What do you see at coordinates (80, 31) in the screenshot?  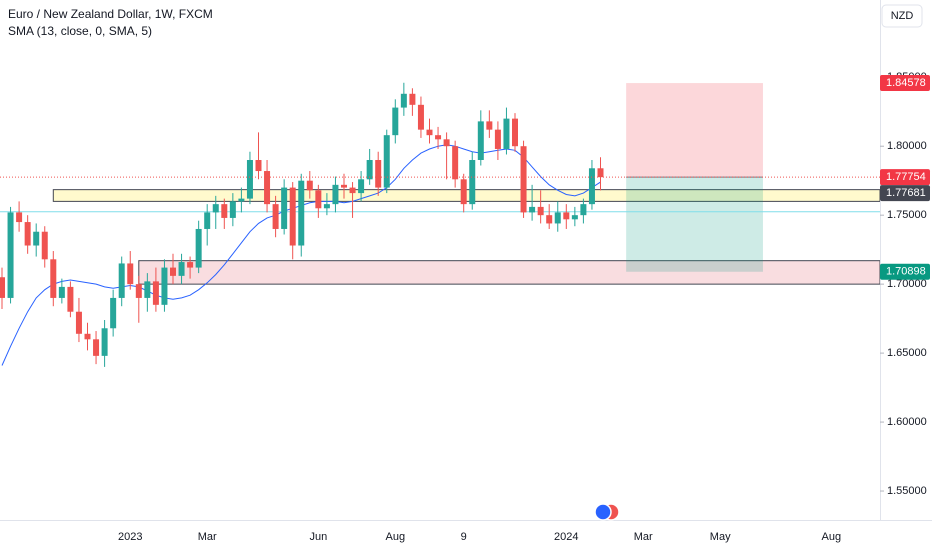 I see `indicator-label: SMA (13, close, 0, SMA, 5)` at bounding box center [80, 31].